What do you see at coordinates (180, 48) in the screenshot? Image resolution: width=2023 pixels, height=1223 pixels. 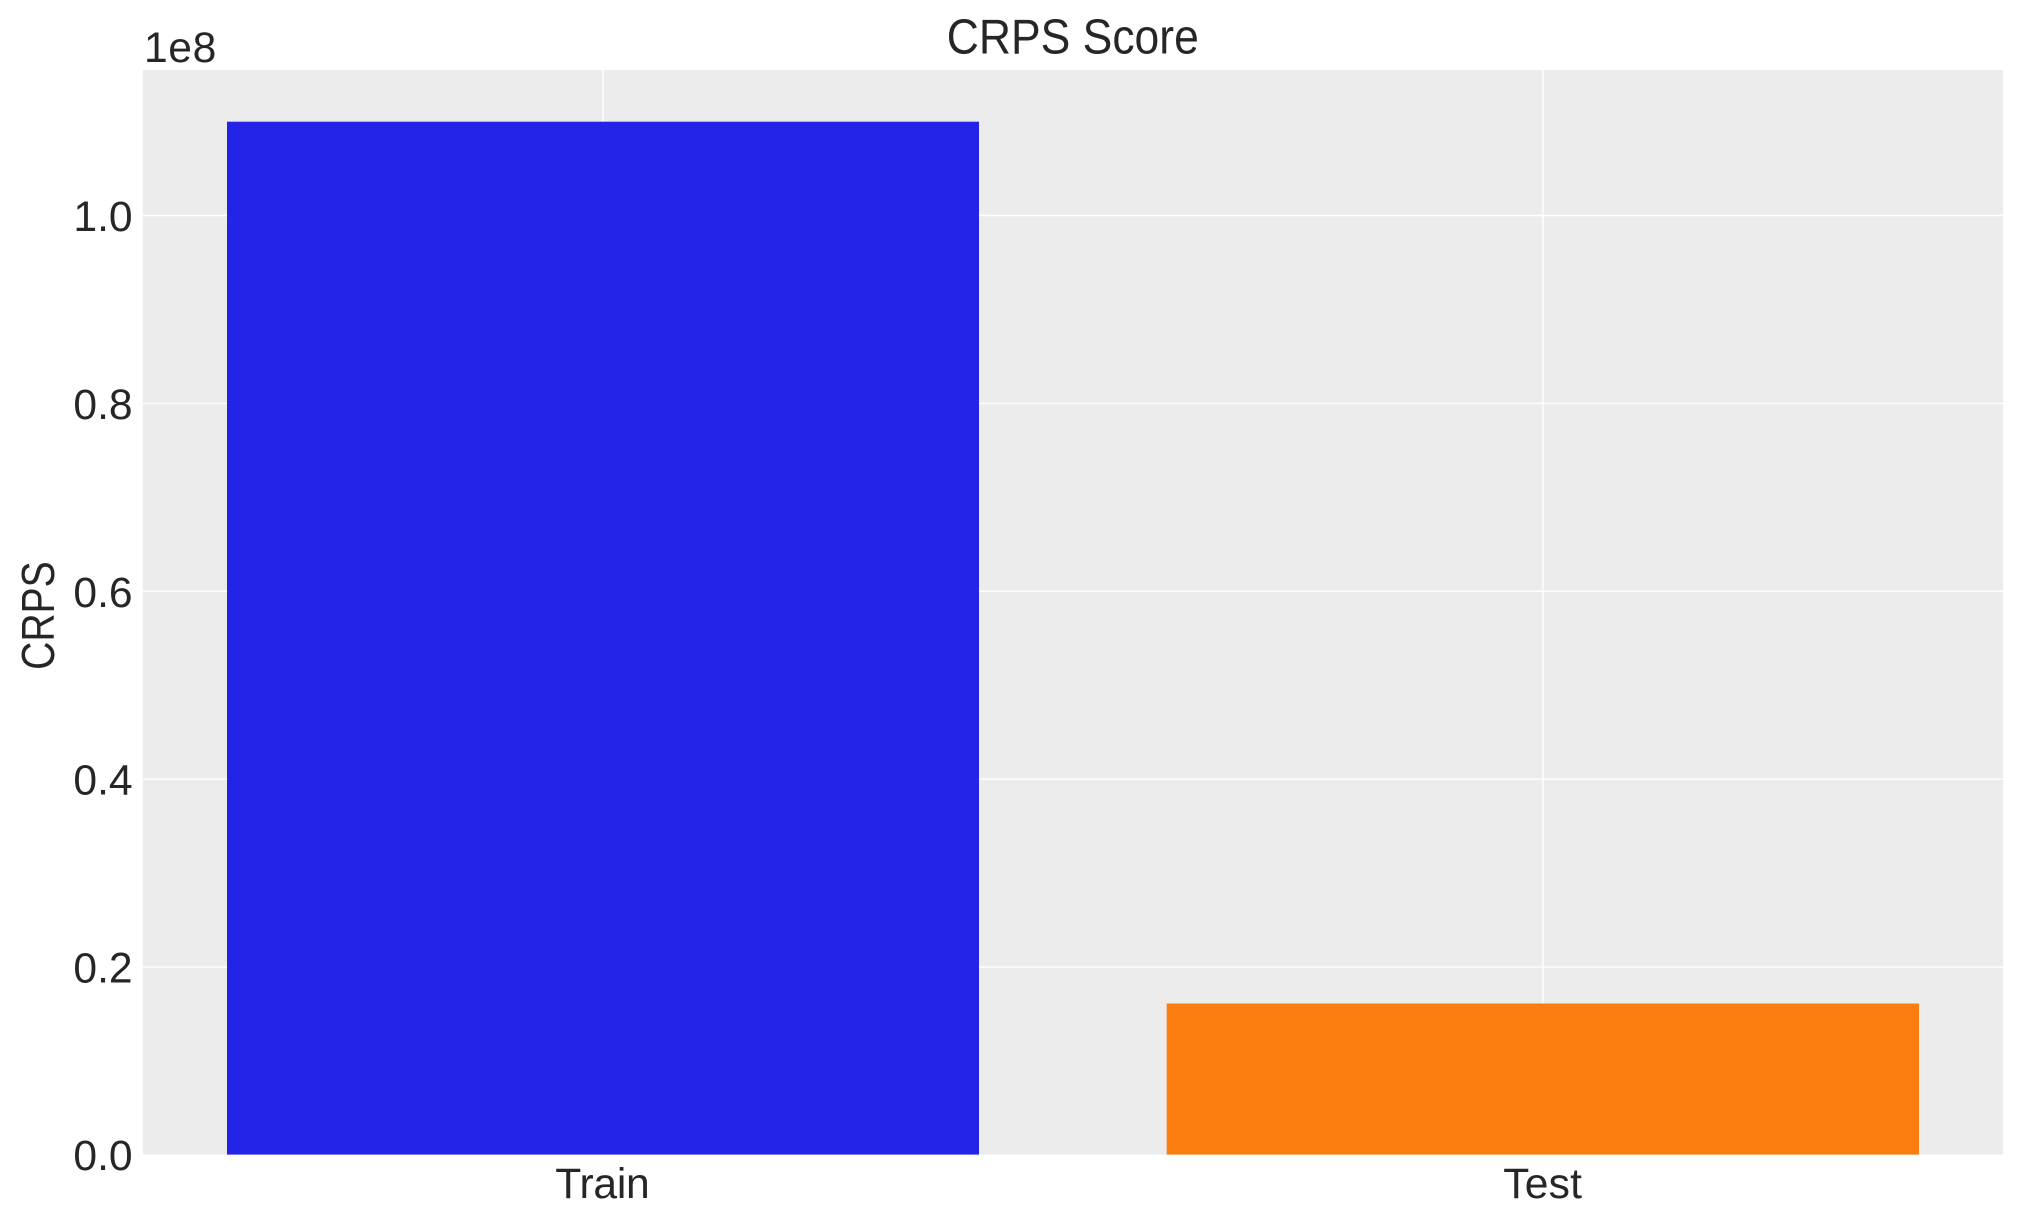 I see `svg-text: 1e8` at bounding box center [180, 48].